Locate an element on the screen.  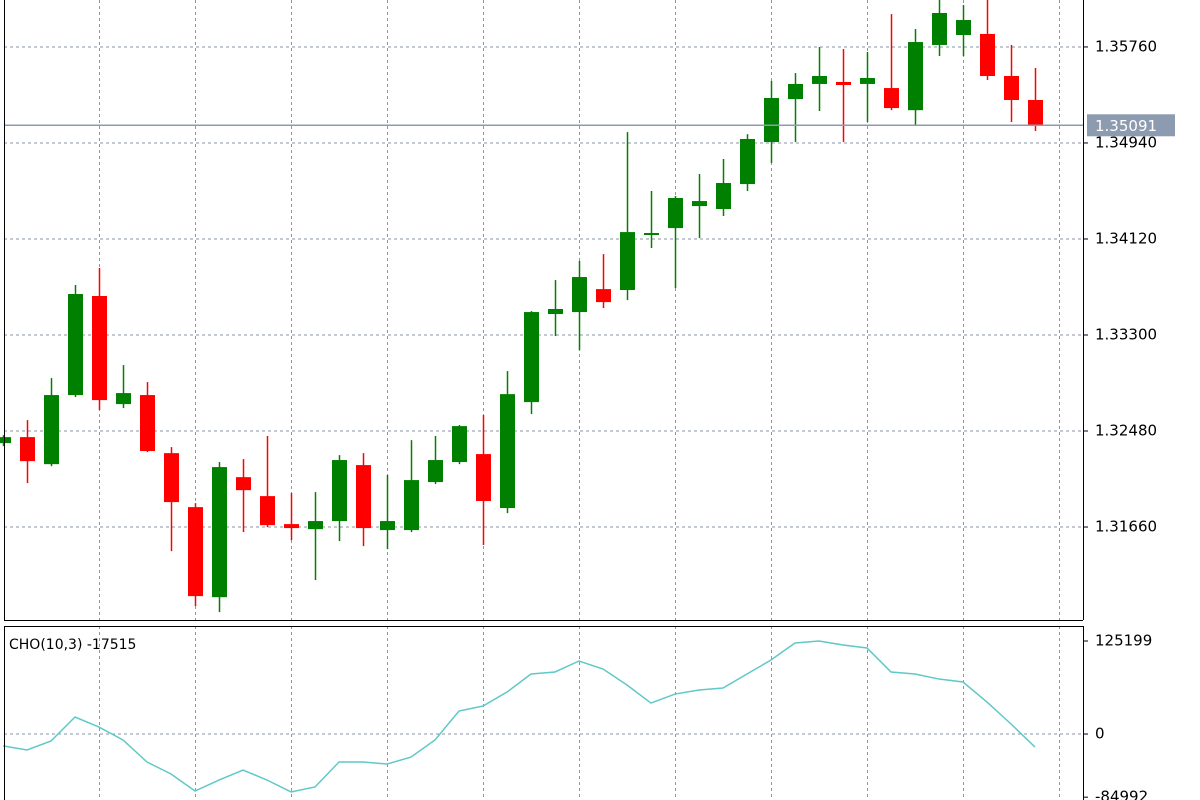
y-tick-label: -84992 is located at coordinates (1121, 794).